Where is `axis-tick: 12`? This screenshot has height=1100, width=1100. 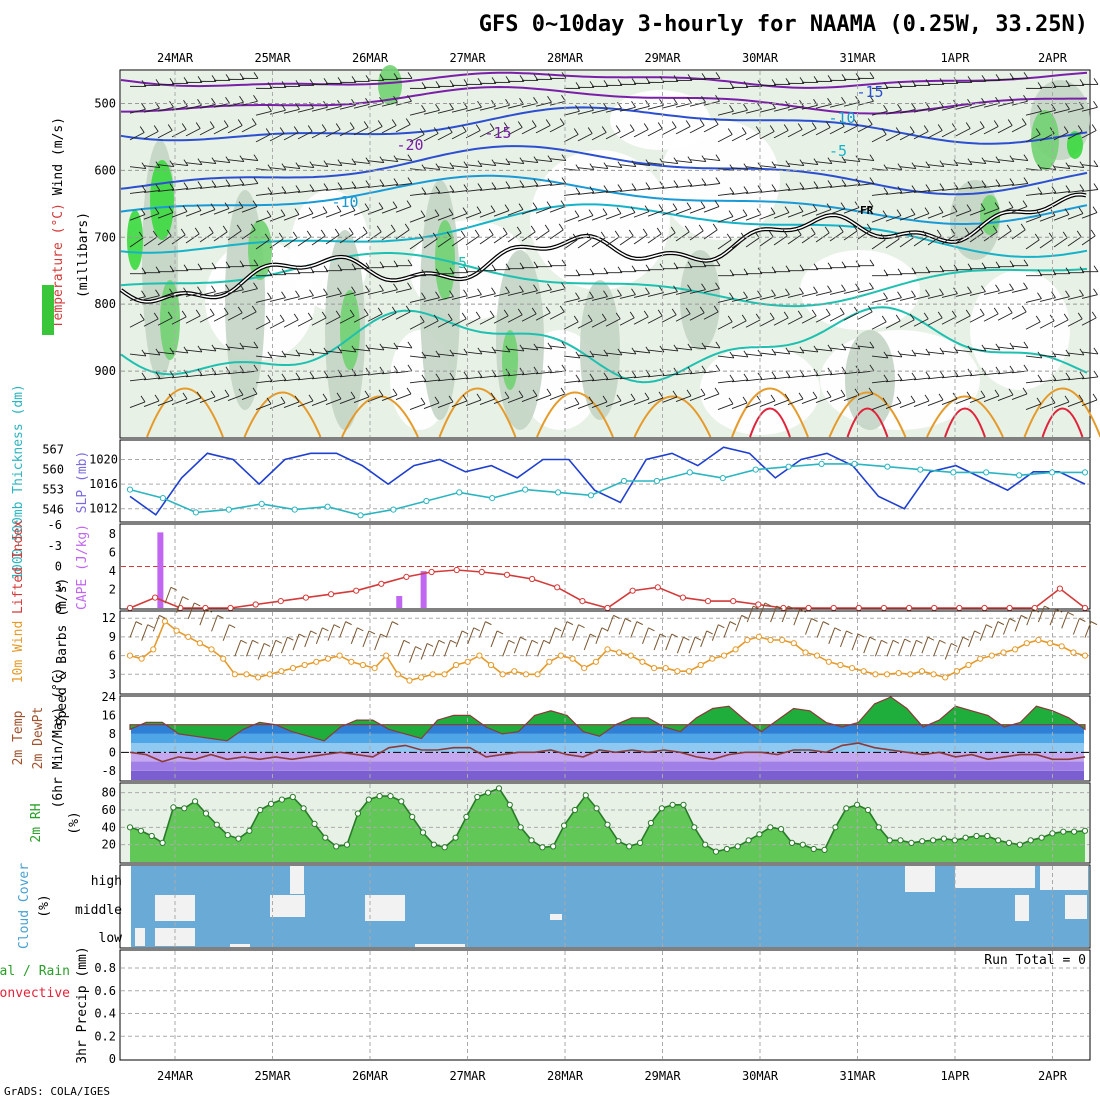
axis-tick: 12 is located at coordinates (109, 618).